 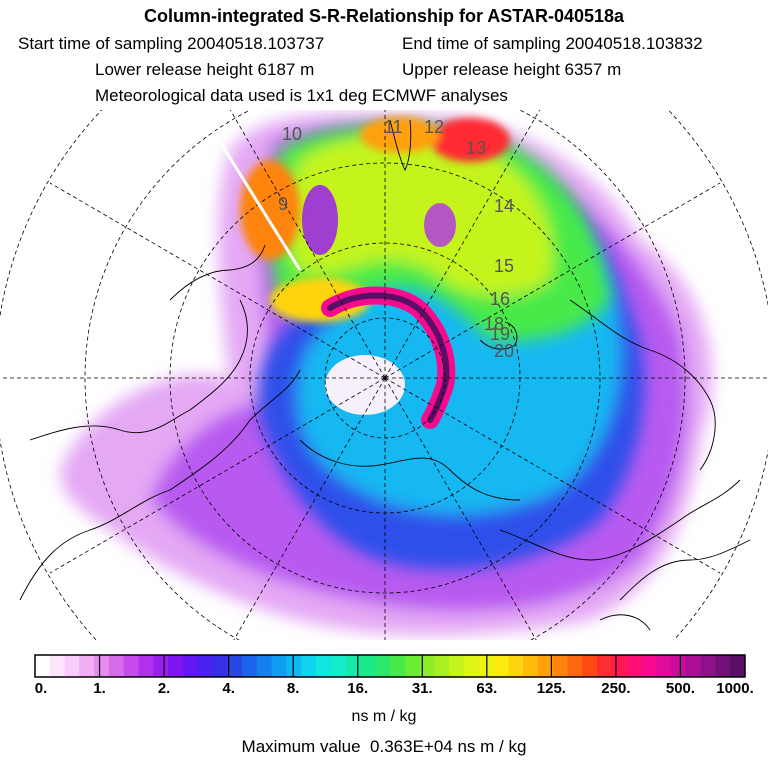 What do you see at coordinates (293, 688) in the screenshot?
I see `colorbar-tick-label: 8.` at bounding box center [293, 688].